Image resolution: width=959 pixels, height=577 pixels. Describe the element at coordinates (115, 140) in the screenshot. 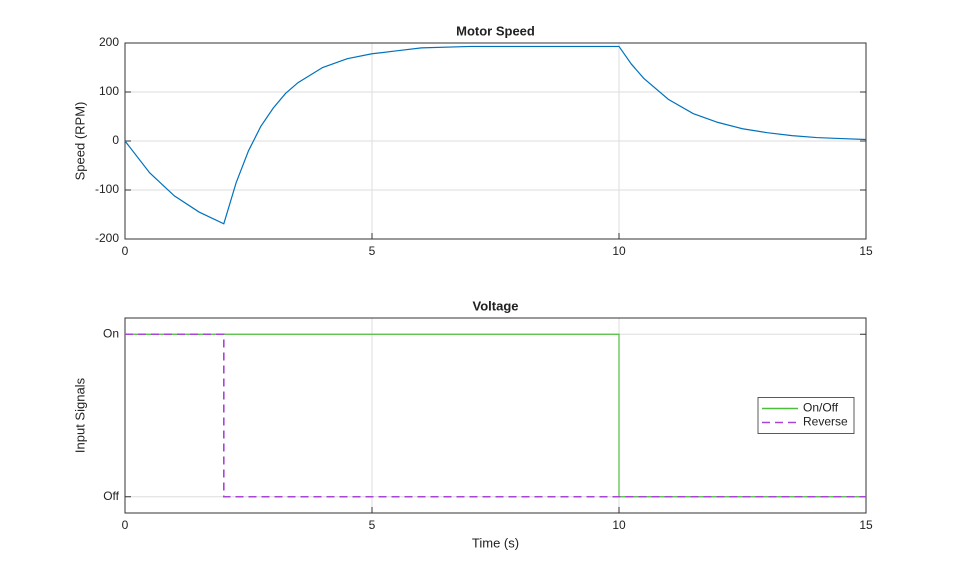

I see `y-tick-label: 0` at that location.